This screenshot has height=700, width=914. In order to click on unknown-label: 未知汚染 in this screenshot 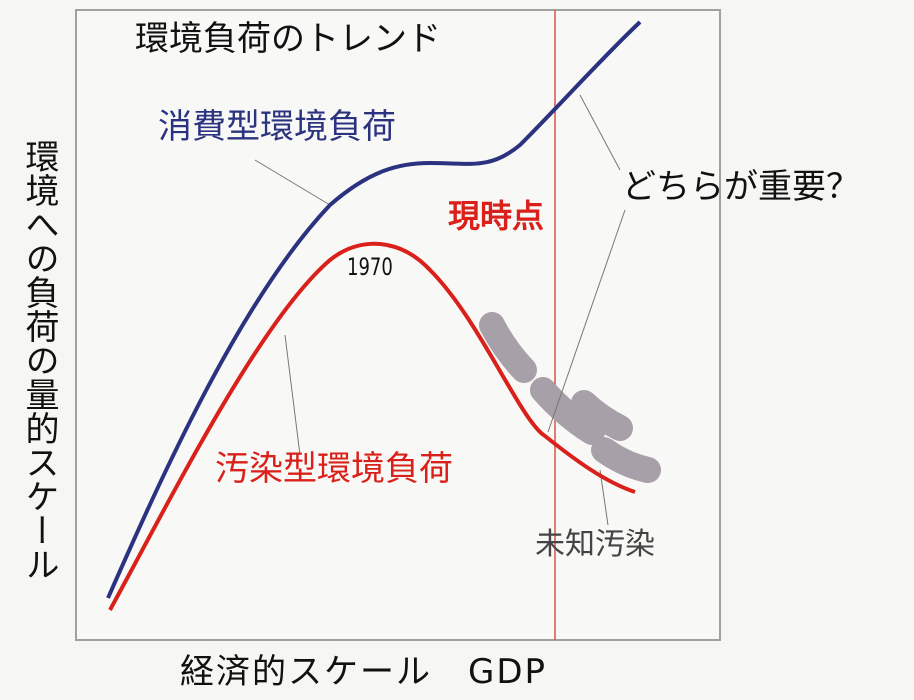, I will do `click(595, 544)`.